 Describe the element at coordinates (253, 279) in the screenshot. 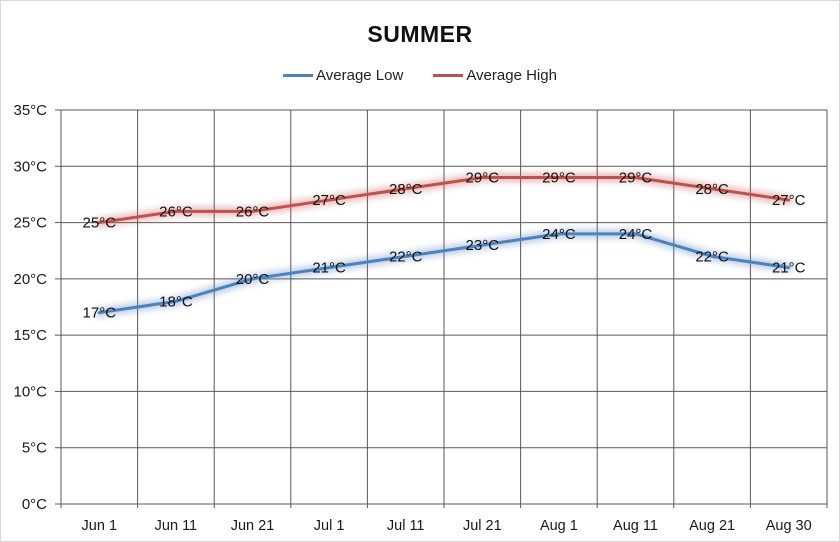

I see `data-label-average-low: 20°C` at that location.